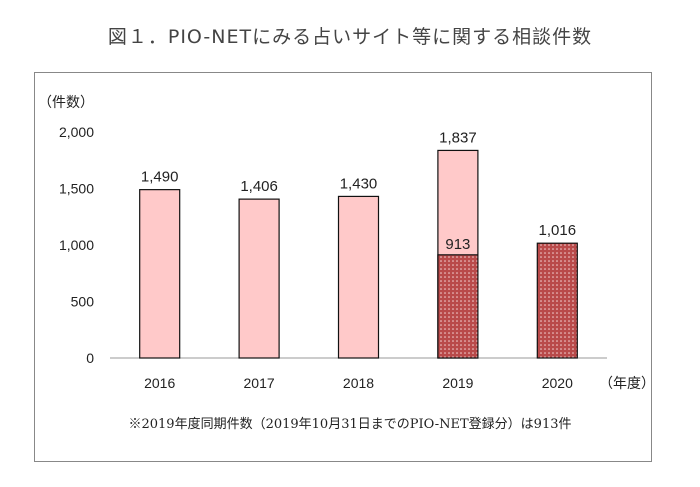 This screenshot has width=700, height=487. Describe the element at coordinates (76, 189) in the screenshot. I see `y-tick-label: 1,500` at that location.